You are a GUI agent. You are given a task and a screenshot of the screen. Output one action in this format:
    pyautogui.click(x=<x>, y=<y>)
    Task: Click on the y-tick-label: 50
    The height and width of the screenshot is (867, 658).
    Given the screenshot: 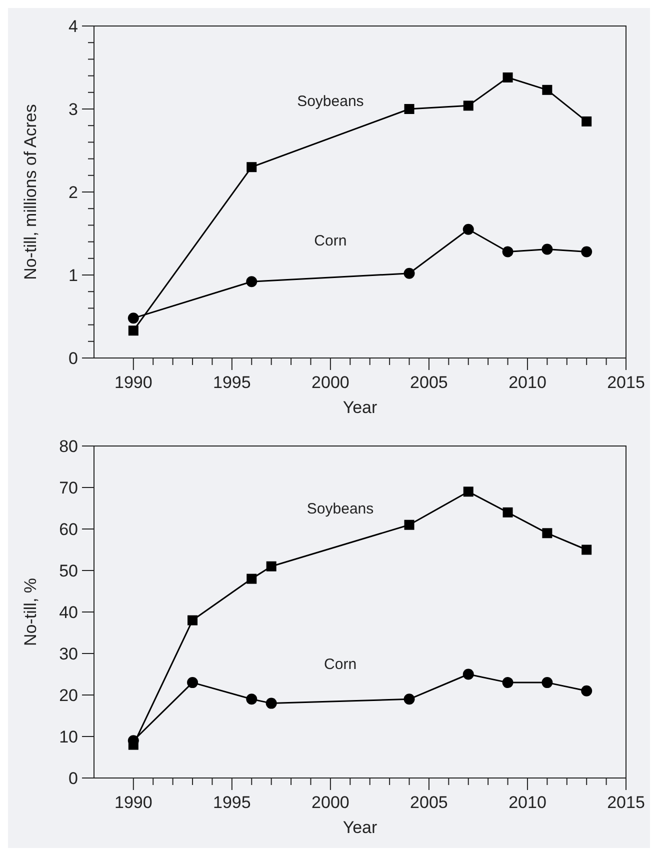 What is the action you would take?
    pyautogui.click(x=68, y=570)
    